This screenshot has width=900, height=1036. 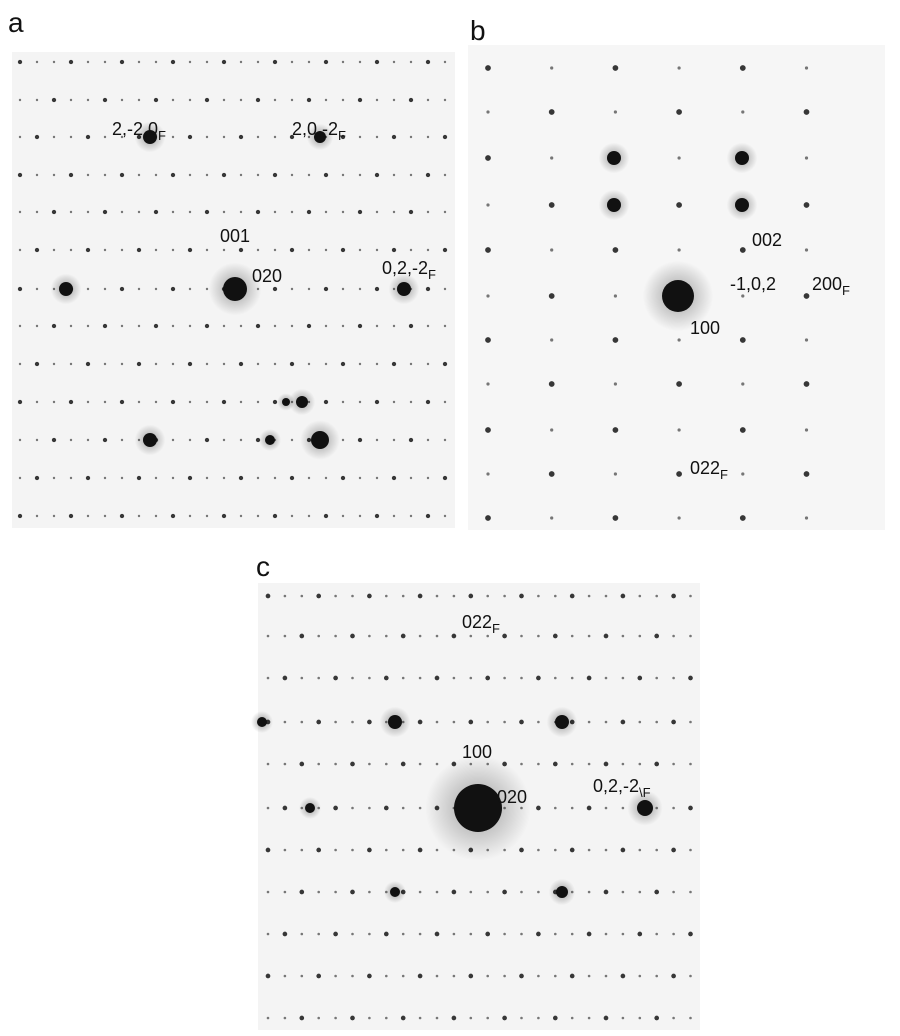 I want to click on annotation: 020, so click(x=267, y=276).